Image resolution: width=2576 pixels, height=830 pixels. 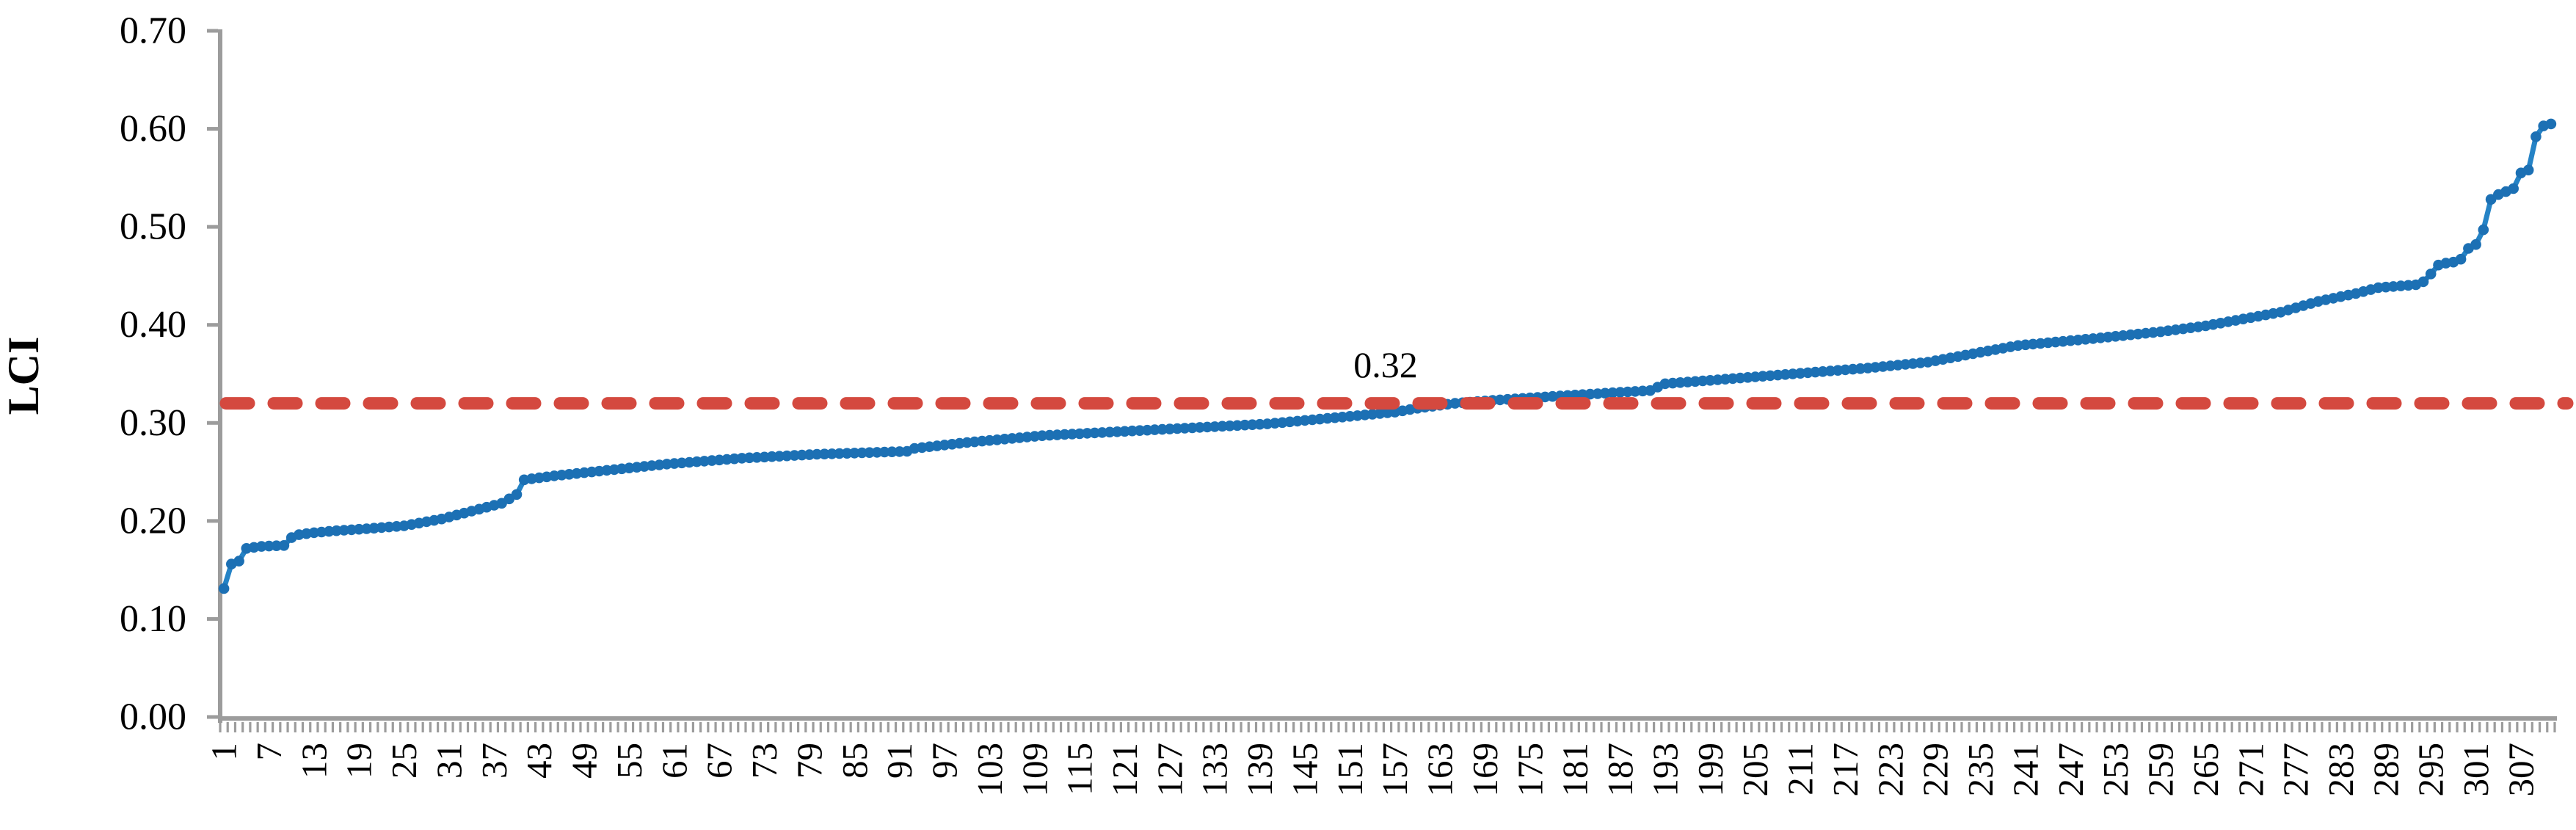 I want to click on y-tick-label: 0.10, so click(x=153, y=619).